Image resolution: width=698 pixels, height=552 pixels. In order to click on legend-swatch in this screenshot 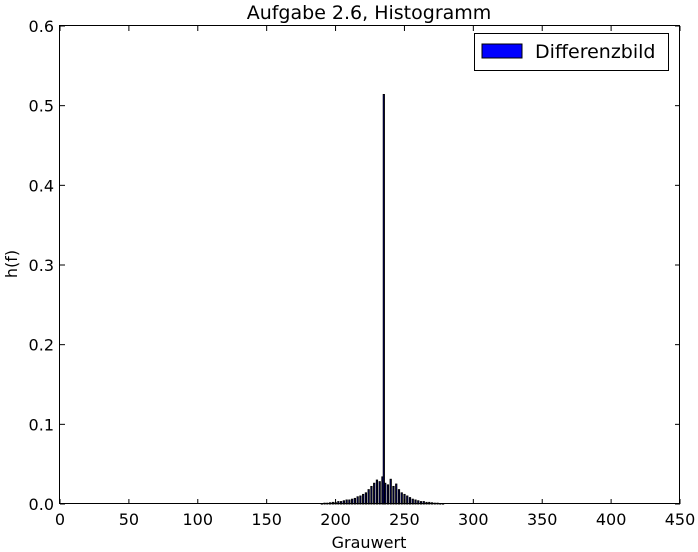, I will do `click(502, 51)`.